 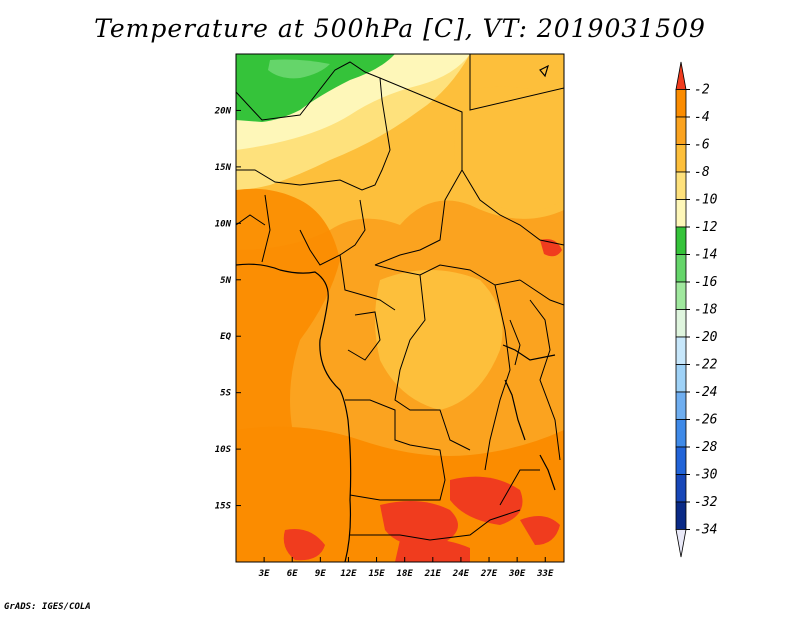 What do you see at coordinates (489, 574) in the screenshot?
I see `lon-tick-label: 27E` at bounding box center [489, 574].